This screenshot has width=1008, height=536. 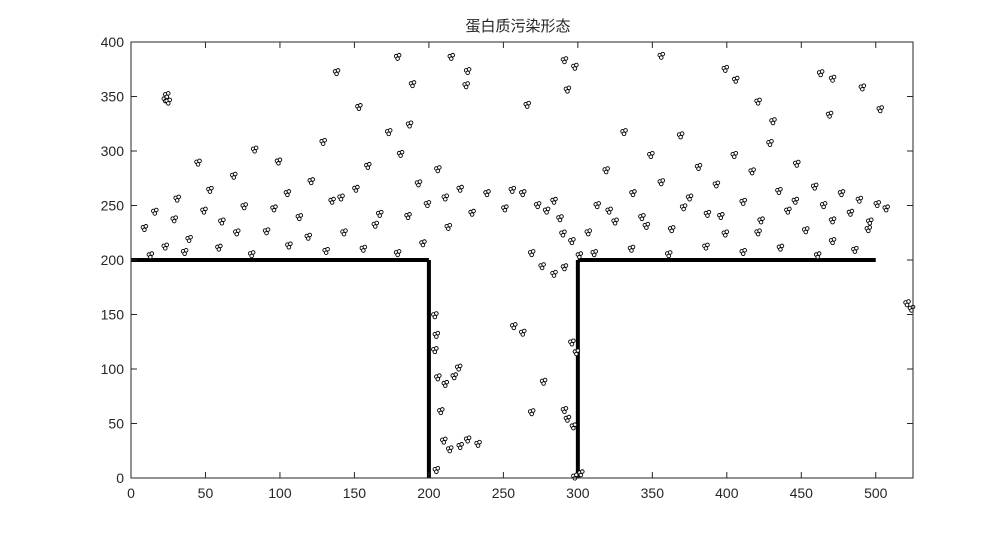 I want to click on x-tick-label: 350, so click(x=653, y=493).